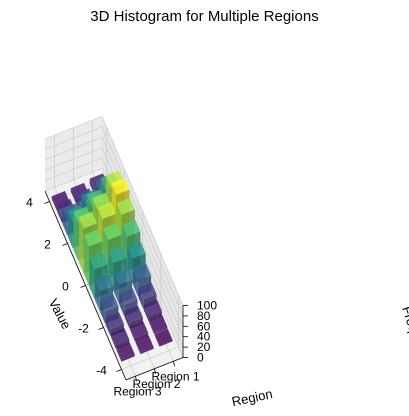  I want to click on z-tick-label: 40, so click(204, 337).